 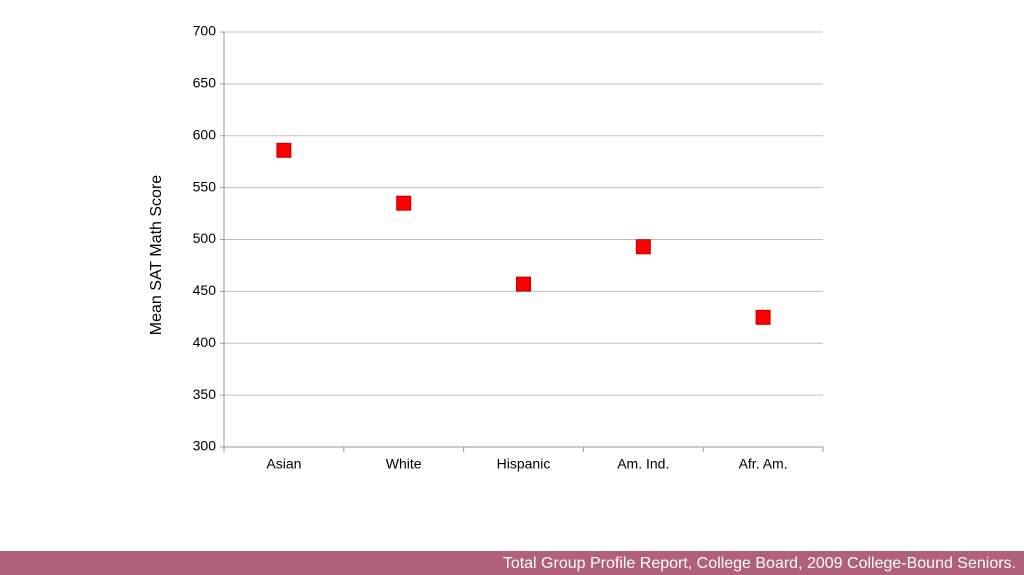 I want to click on y-tick-label: 650, so click(x=205, y=83).